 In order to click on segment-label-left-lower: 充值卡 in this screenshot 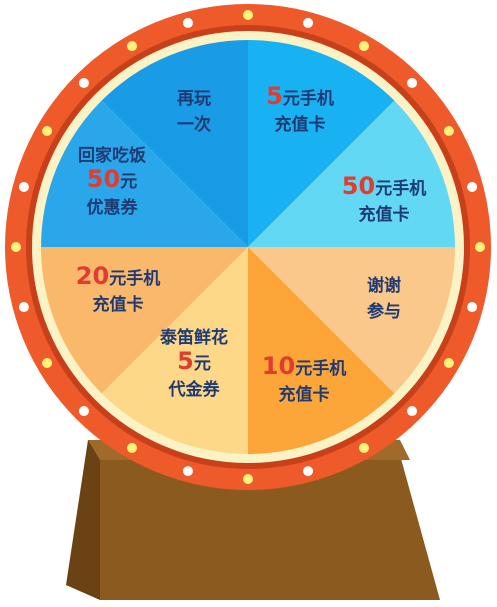, I will do `click(118, 304)`.